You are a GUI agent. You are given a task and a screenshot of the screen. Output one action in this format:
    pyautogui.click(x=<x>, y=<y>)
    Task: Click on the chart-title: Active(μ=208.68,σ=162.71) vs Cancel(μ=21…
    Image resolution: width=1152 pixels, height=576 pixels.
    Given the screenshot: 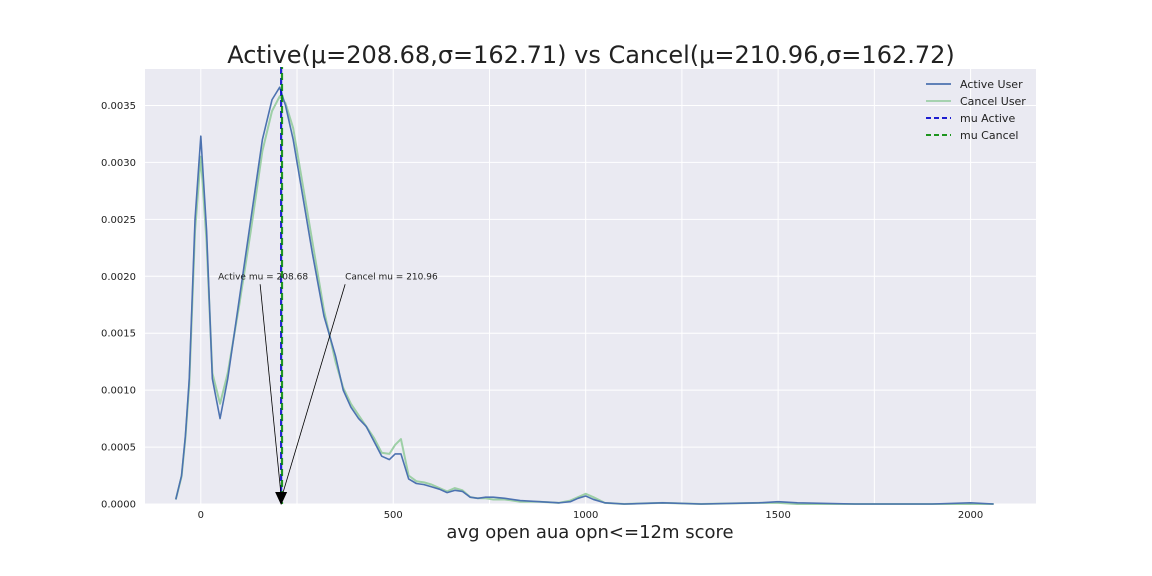 What is the action you would take?
    pyautogui.click(x=591, y=55)
    